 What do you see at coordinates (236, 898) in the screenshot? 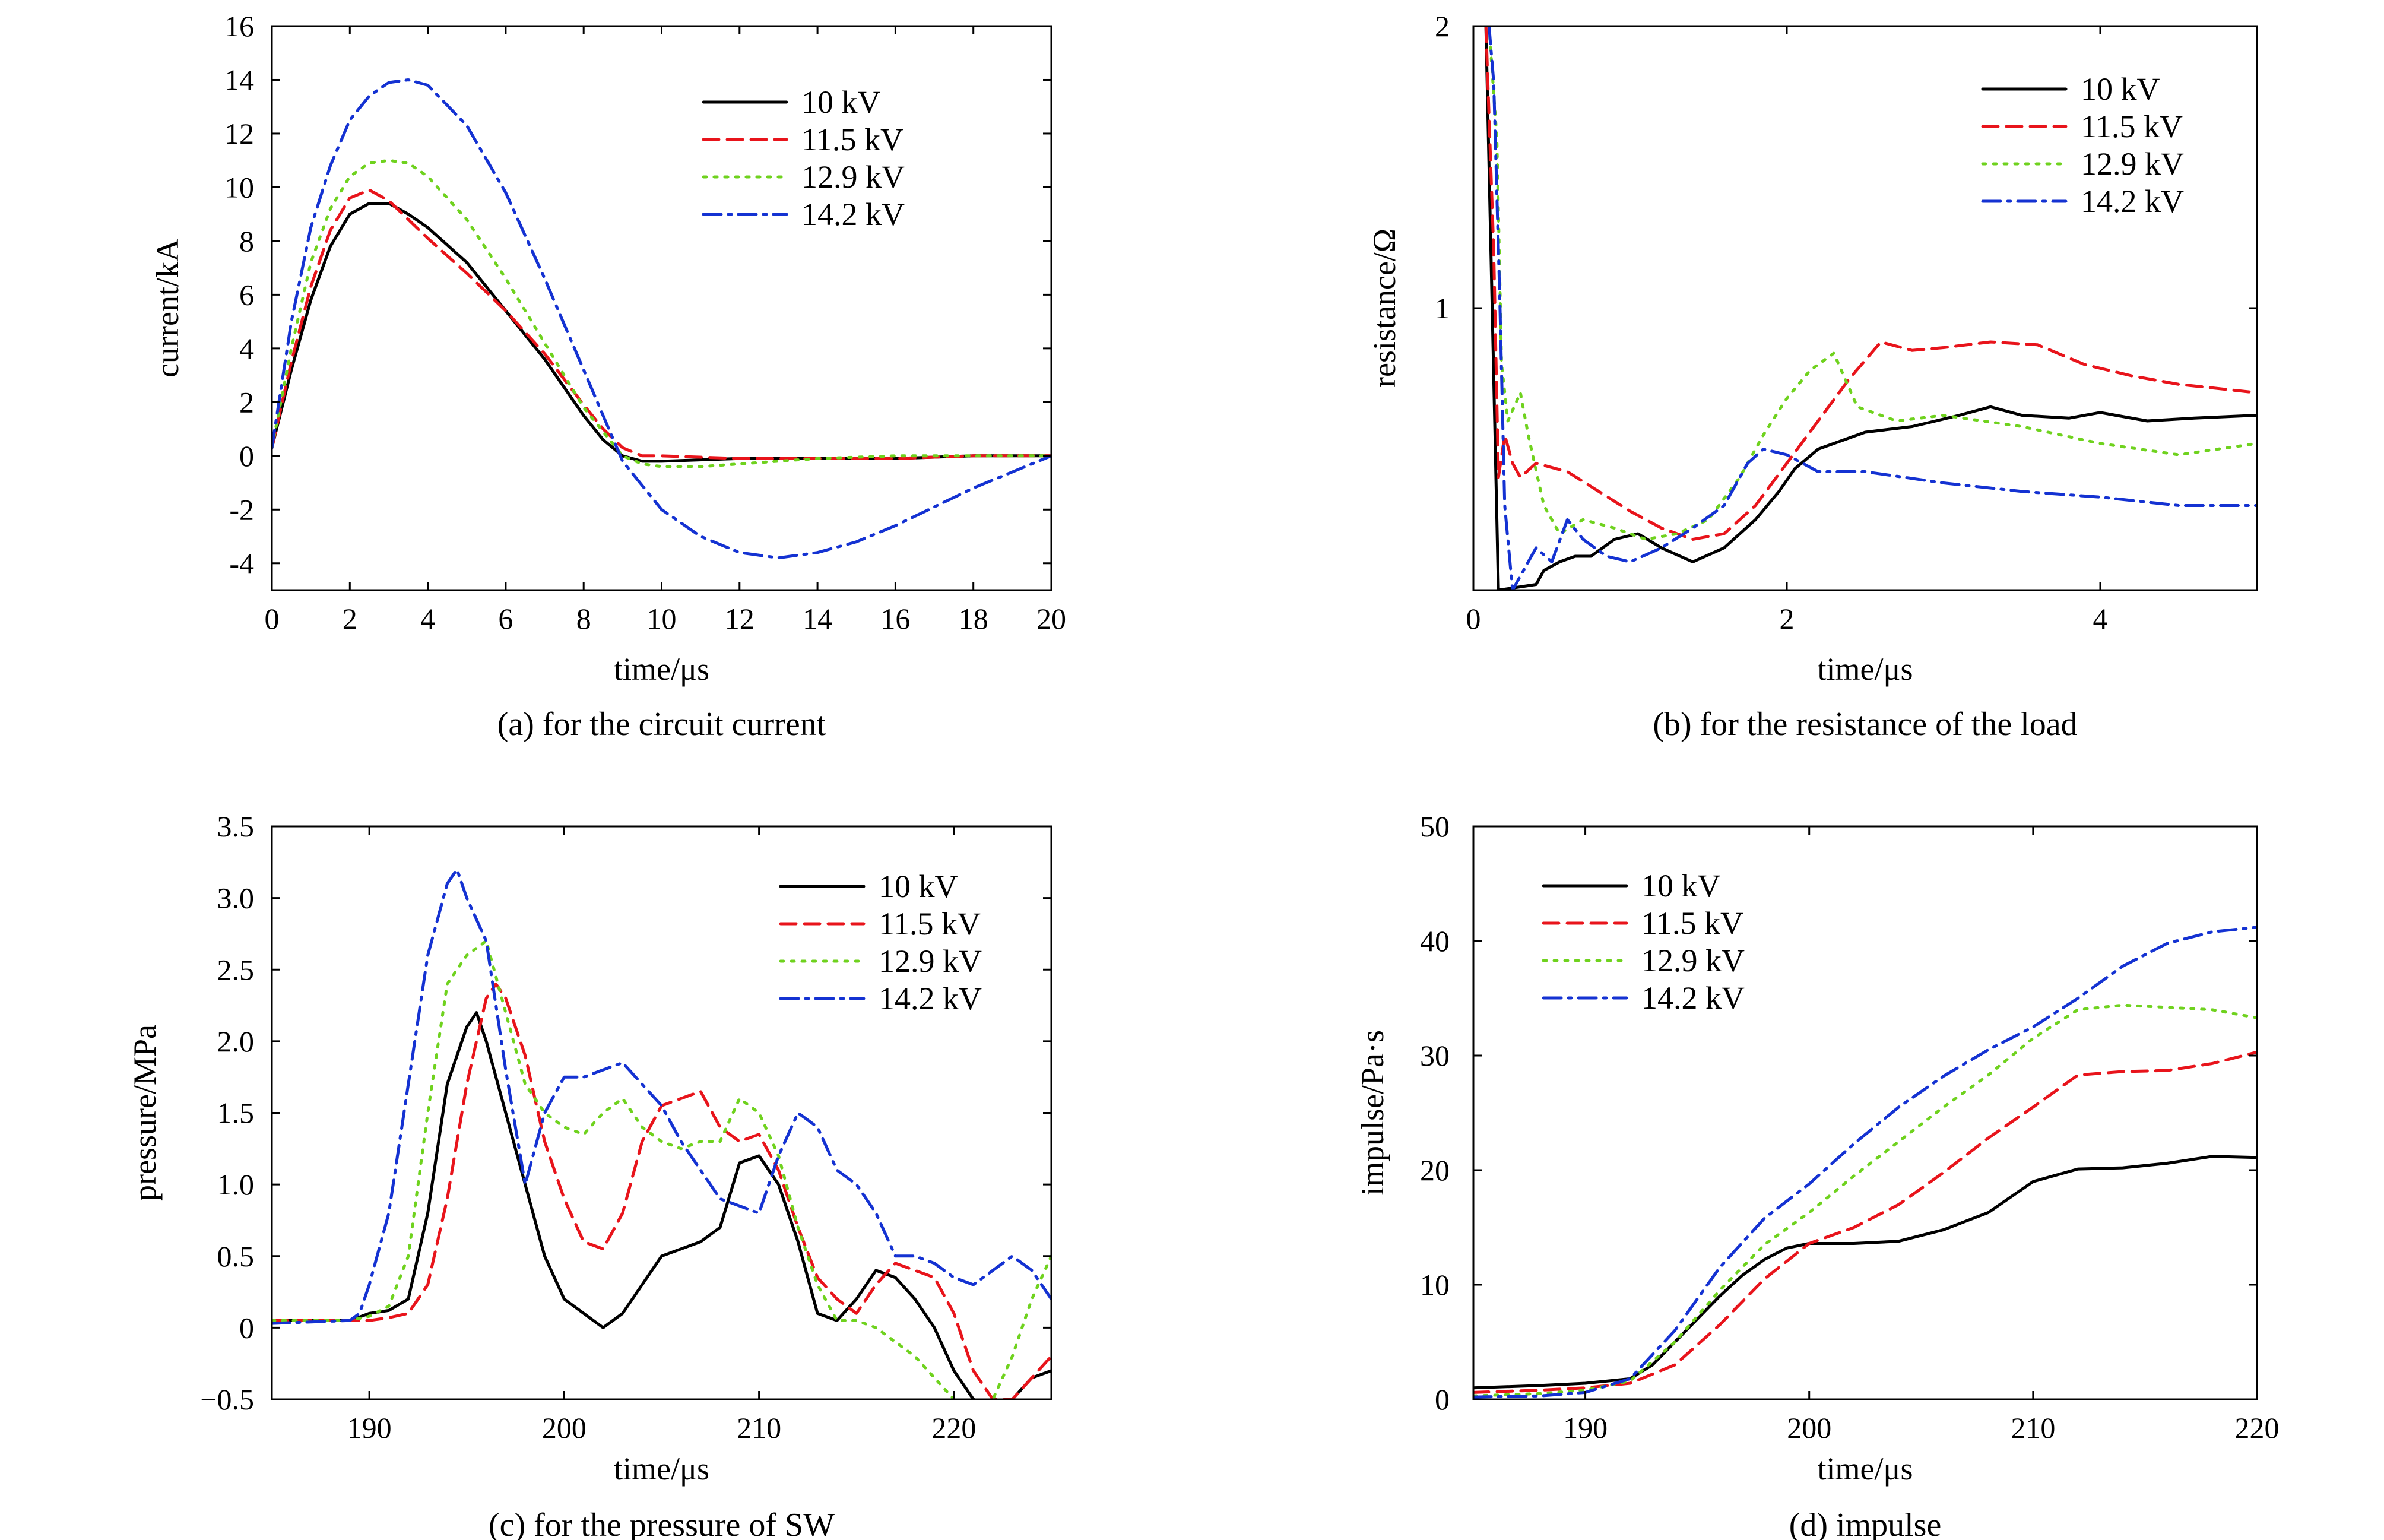
I see `y-tick-label: 3.0` at bounding box center [236, 898].